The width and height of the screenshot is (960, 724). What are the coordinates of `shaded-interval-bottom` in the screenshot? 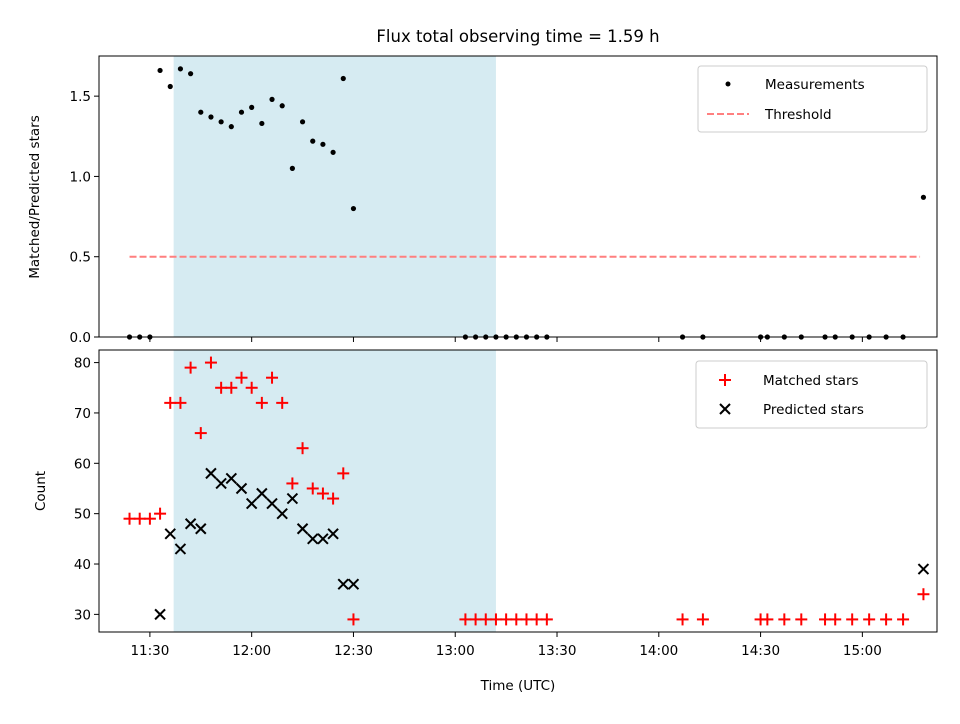 It's located at (334, 491).